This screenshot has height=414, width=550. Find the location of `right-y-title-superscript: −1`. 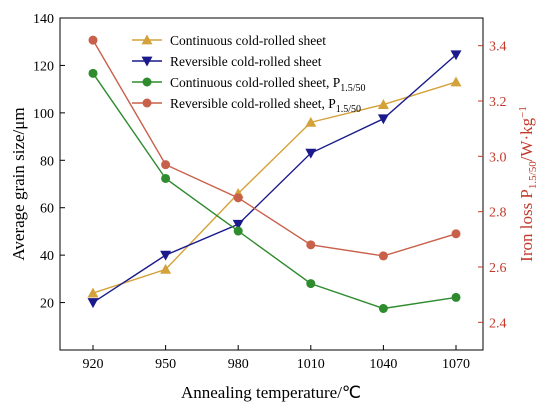

right-y-title-superscript: −1 is located at coordinates (523, 112).